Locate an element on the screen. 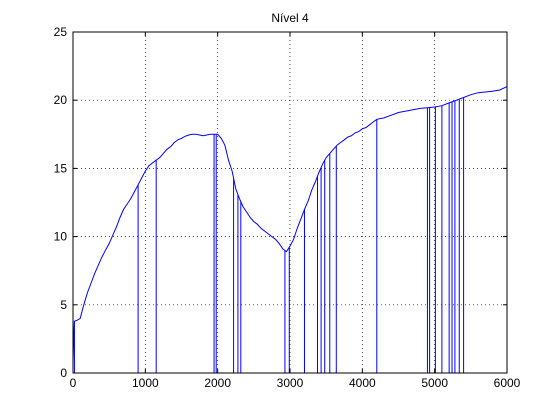 This screenshot has height=420, width=560. y-tick-label: 20 is located at coordinates (61, 100).